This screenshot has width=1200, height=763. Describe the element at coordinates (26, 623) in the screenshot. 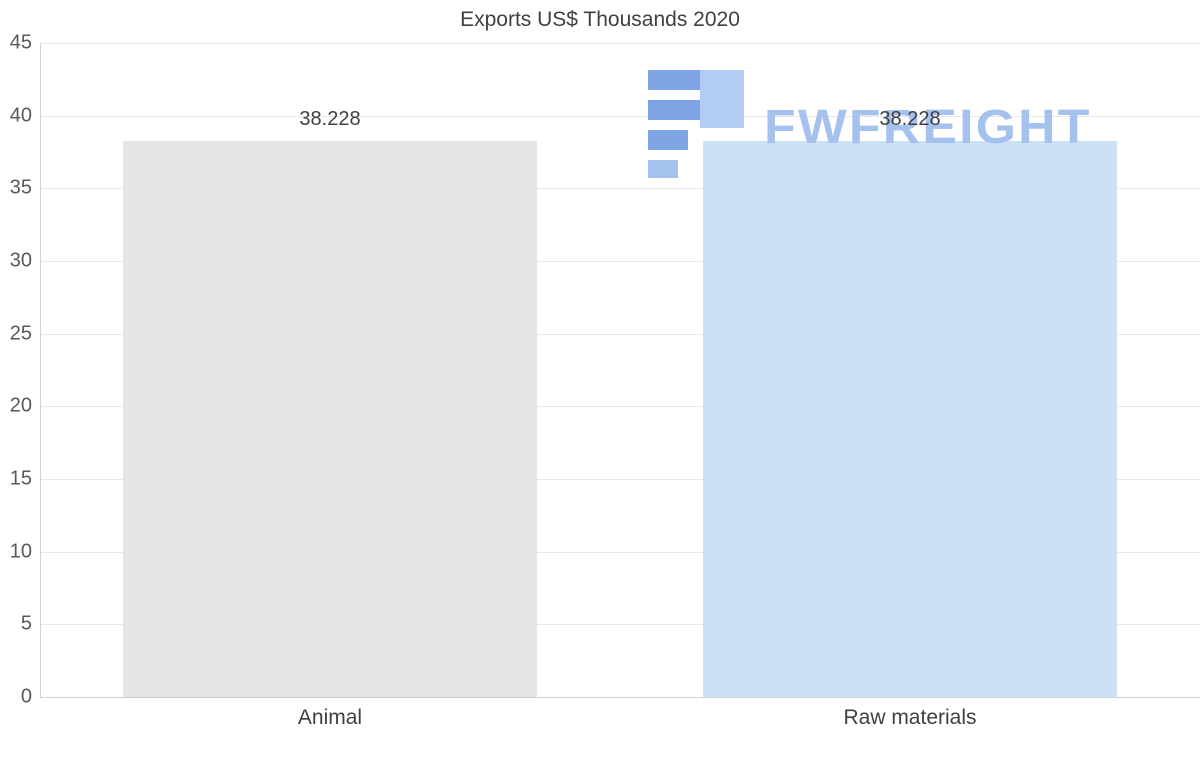

I see `y-tick-label: 5` at that location.